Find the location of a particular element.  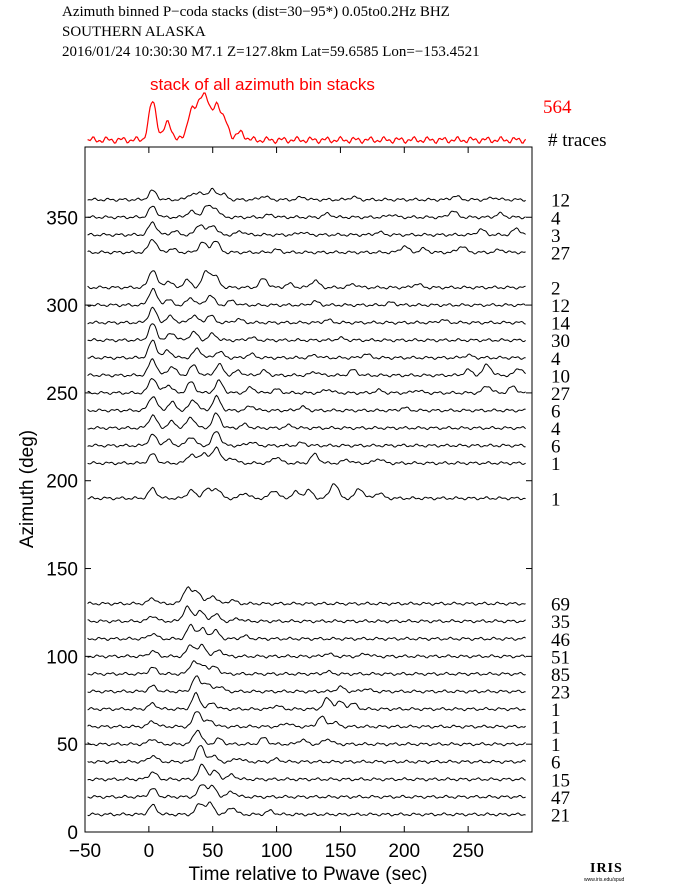

y-tick-label: 200 is located at coordinates (62, 482).